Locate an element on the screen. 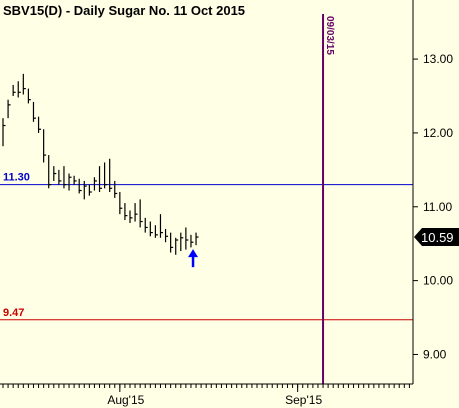 The image size is (459, 408). vertical-line-label: 09/03/15 is located at coordinates (329, 35).